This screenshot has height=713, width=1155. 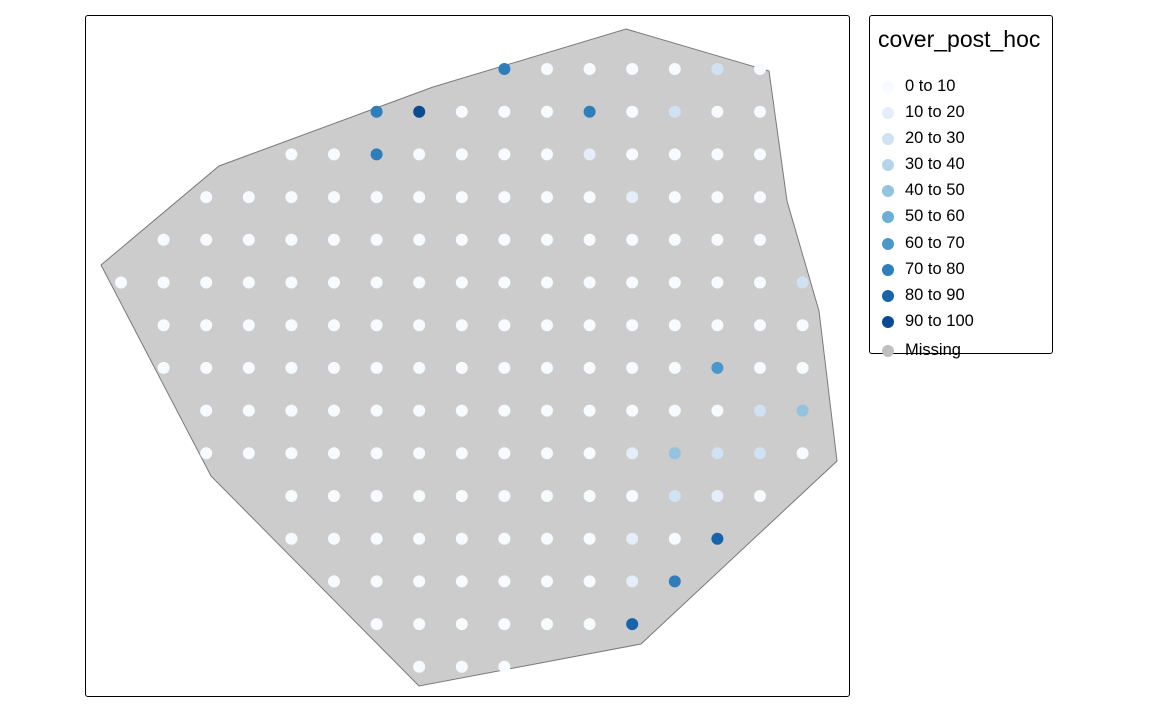 What do you see at coordinates (960, 217) in the screenshot?
I see `legend-item: 50 to 60` at bounding box center [960, 217].